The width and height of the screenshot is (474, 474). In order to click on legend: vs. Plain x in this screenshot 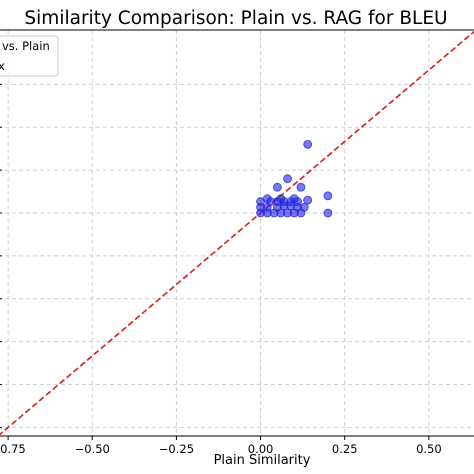, I will do `click(29, 56)`.